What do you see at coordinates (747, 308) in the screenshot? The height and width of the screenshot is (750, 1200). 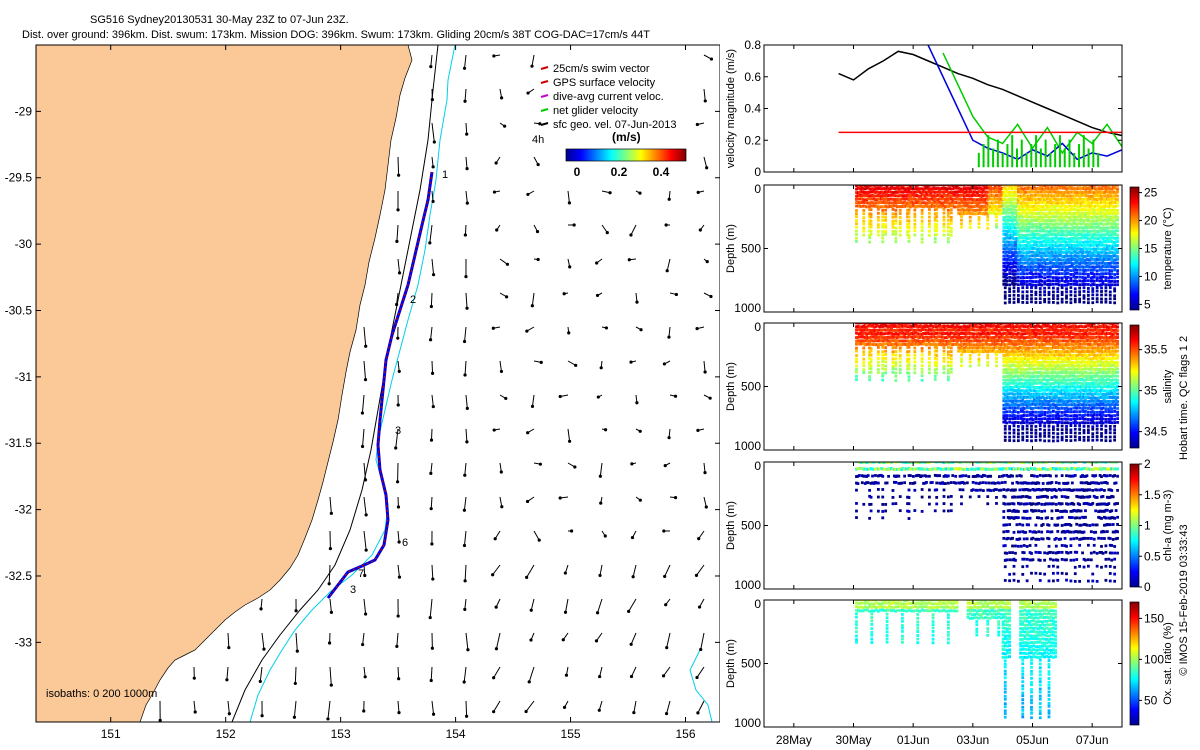 I see `y-tick-label: 1000` at bounding box center [747, 308].